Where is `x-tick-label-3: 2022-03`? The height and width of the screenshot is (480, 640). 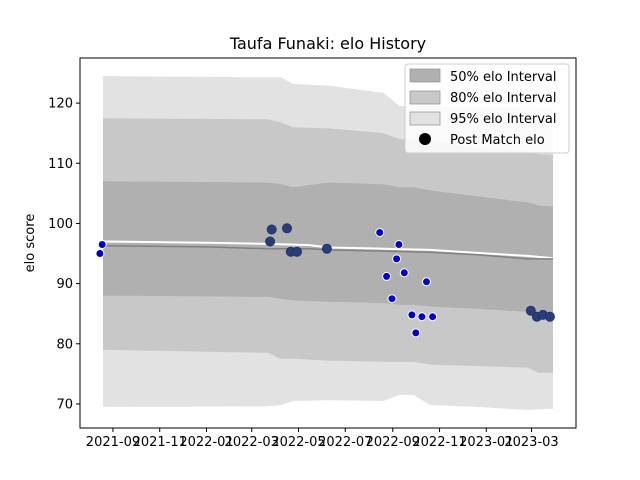
x-tick-label-3: 2022-03 is located at coordinates (252, 442).